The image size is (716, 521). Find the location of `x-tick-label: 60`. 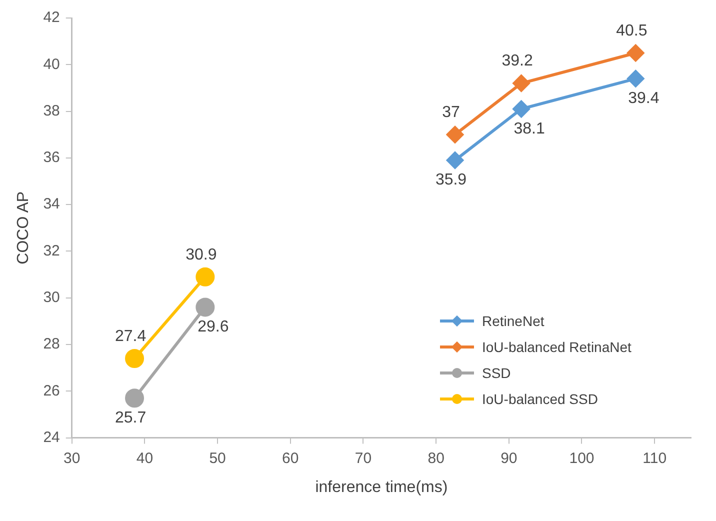

x-tick-label: 60 is located at coordinates (290, 458).